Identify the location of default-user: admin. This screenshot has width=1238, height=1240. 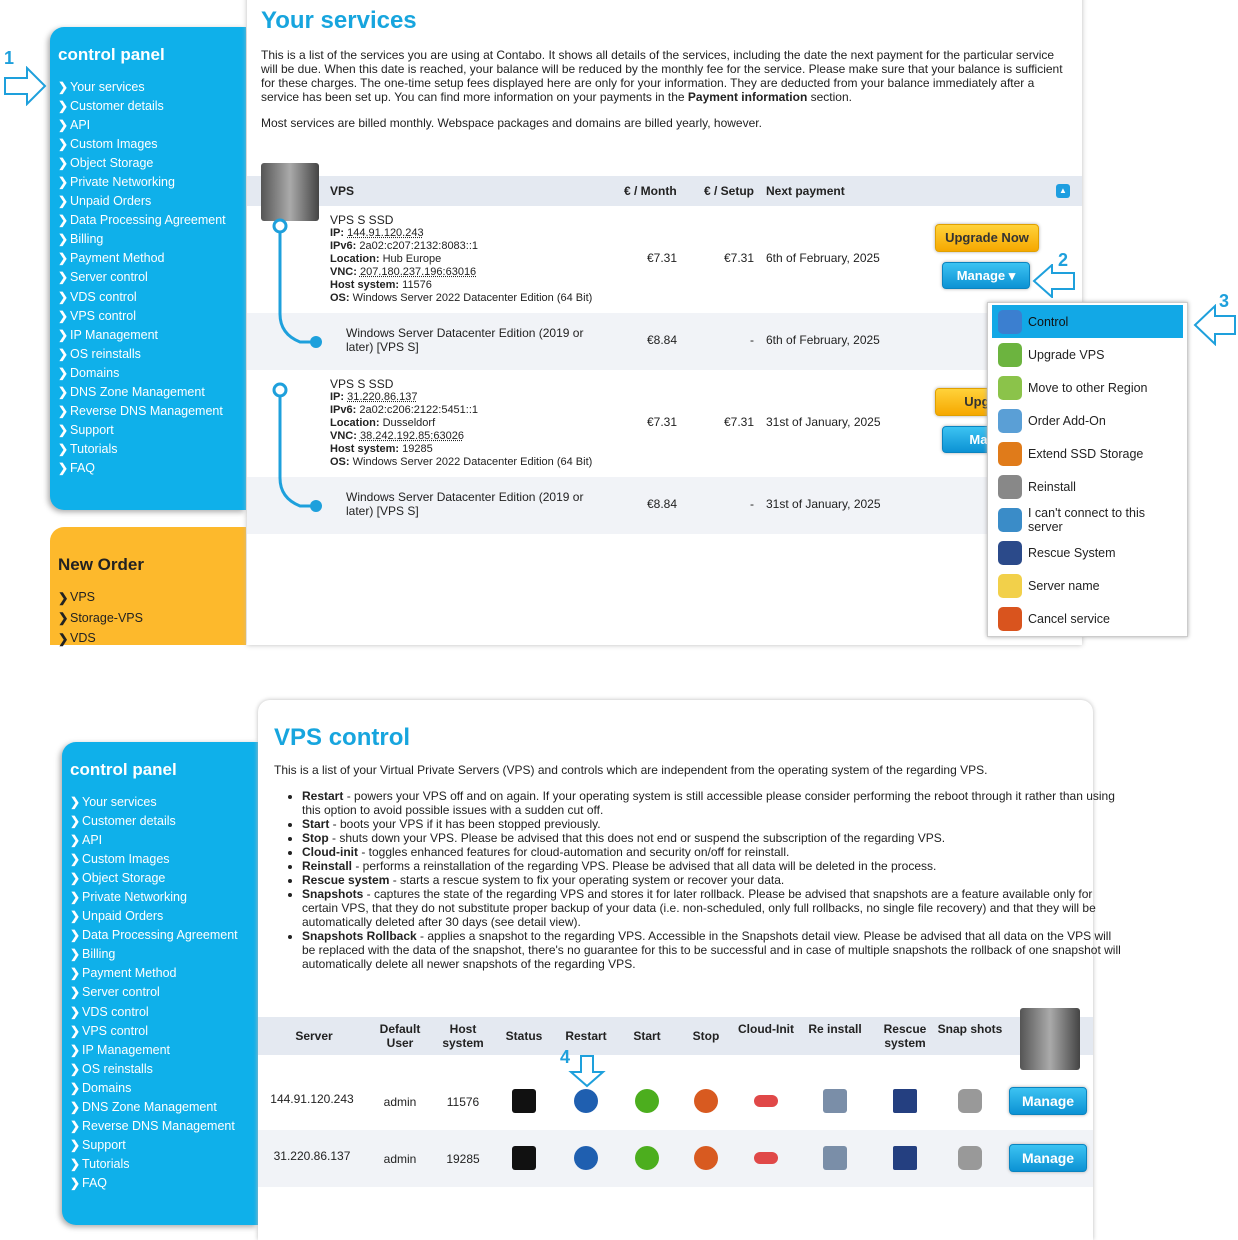
(400, 1102).